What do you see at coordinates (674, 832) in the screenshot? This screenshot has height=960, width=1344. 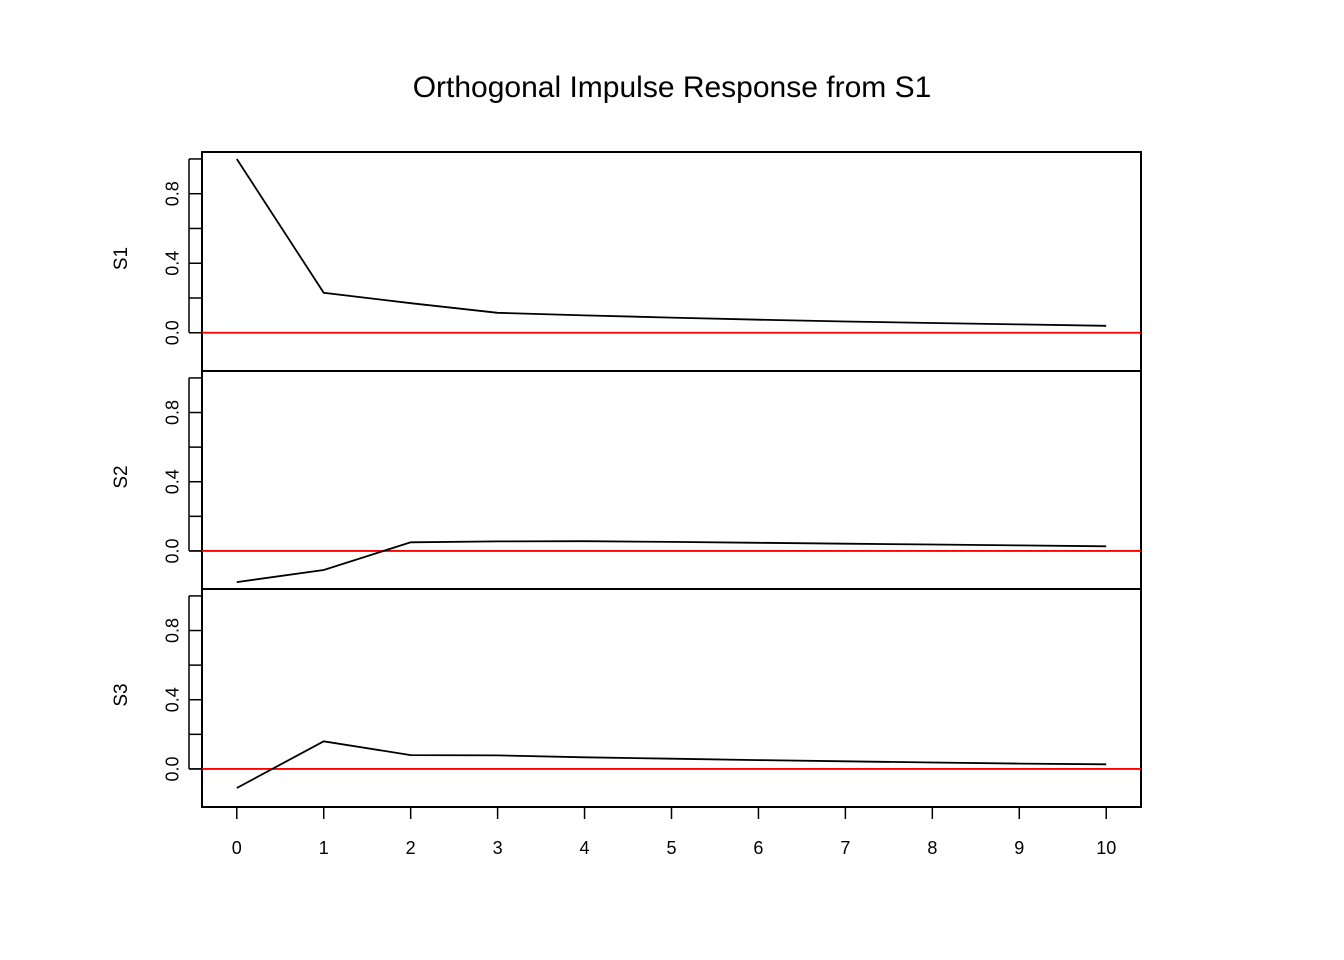 I see `x-axis: 0 1 2 3 4 5 6 7 8 9 10` at bounding box center [674, 832].